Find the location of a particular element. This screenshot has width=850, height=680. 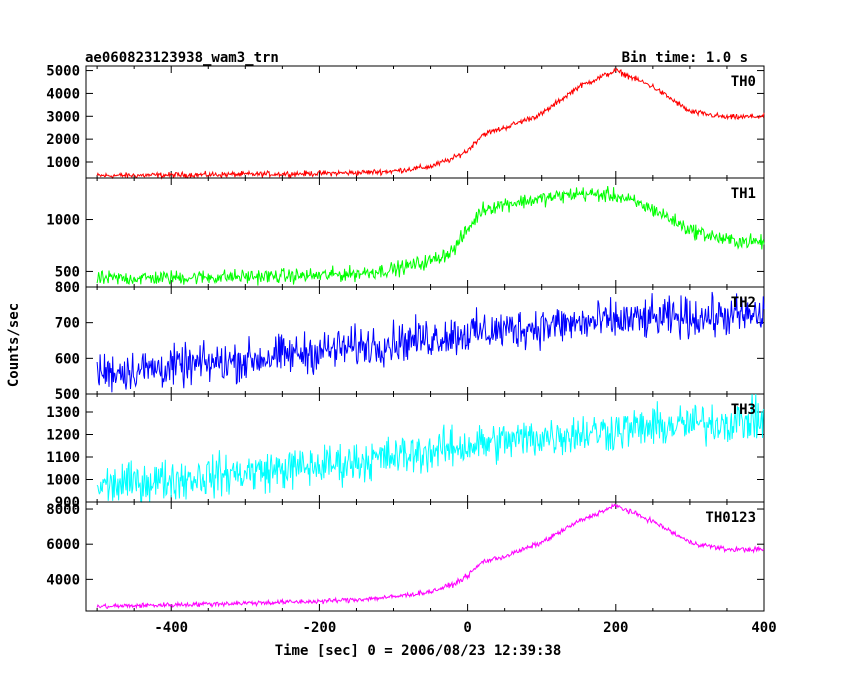

y-tick-label: 3000 is located at coordinates (63, 117).